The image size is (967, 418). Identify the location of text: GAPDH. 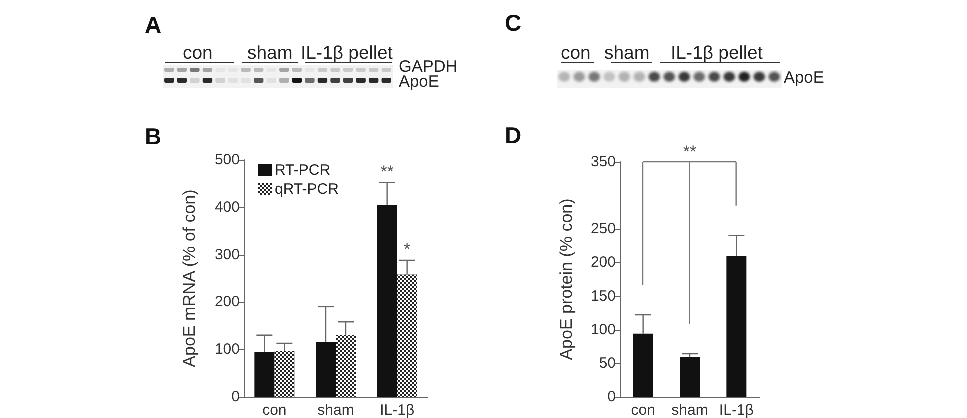
(428, 67).